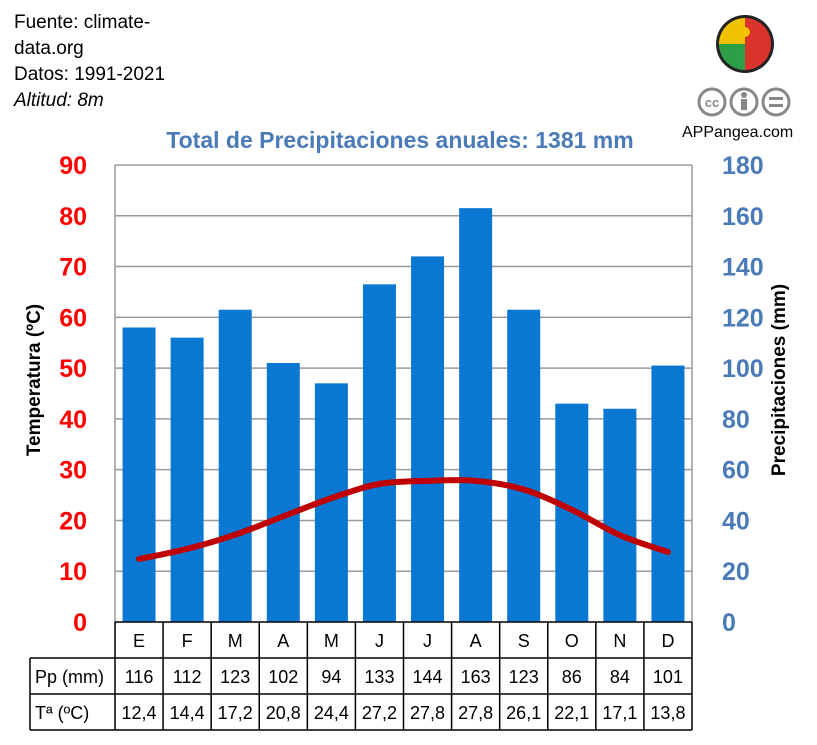 The image size is (817, 745). I want to click on left-tick-label: 50, so click(73, 369).